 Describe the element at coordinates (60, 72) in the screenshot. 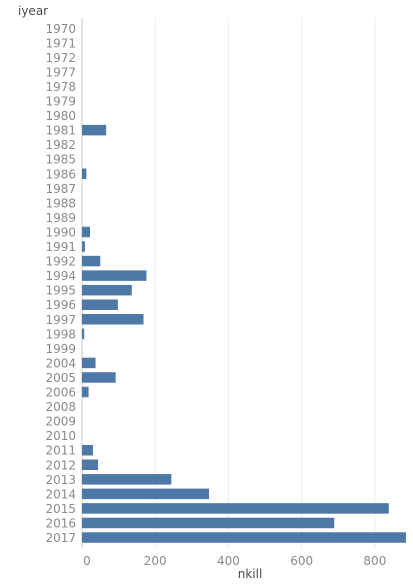

I see `category-label: 1977` at that location.